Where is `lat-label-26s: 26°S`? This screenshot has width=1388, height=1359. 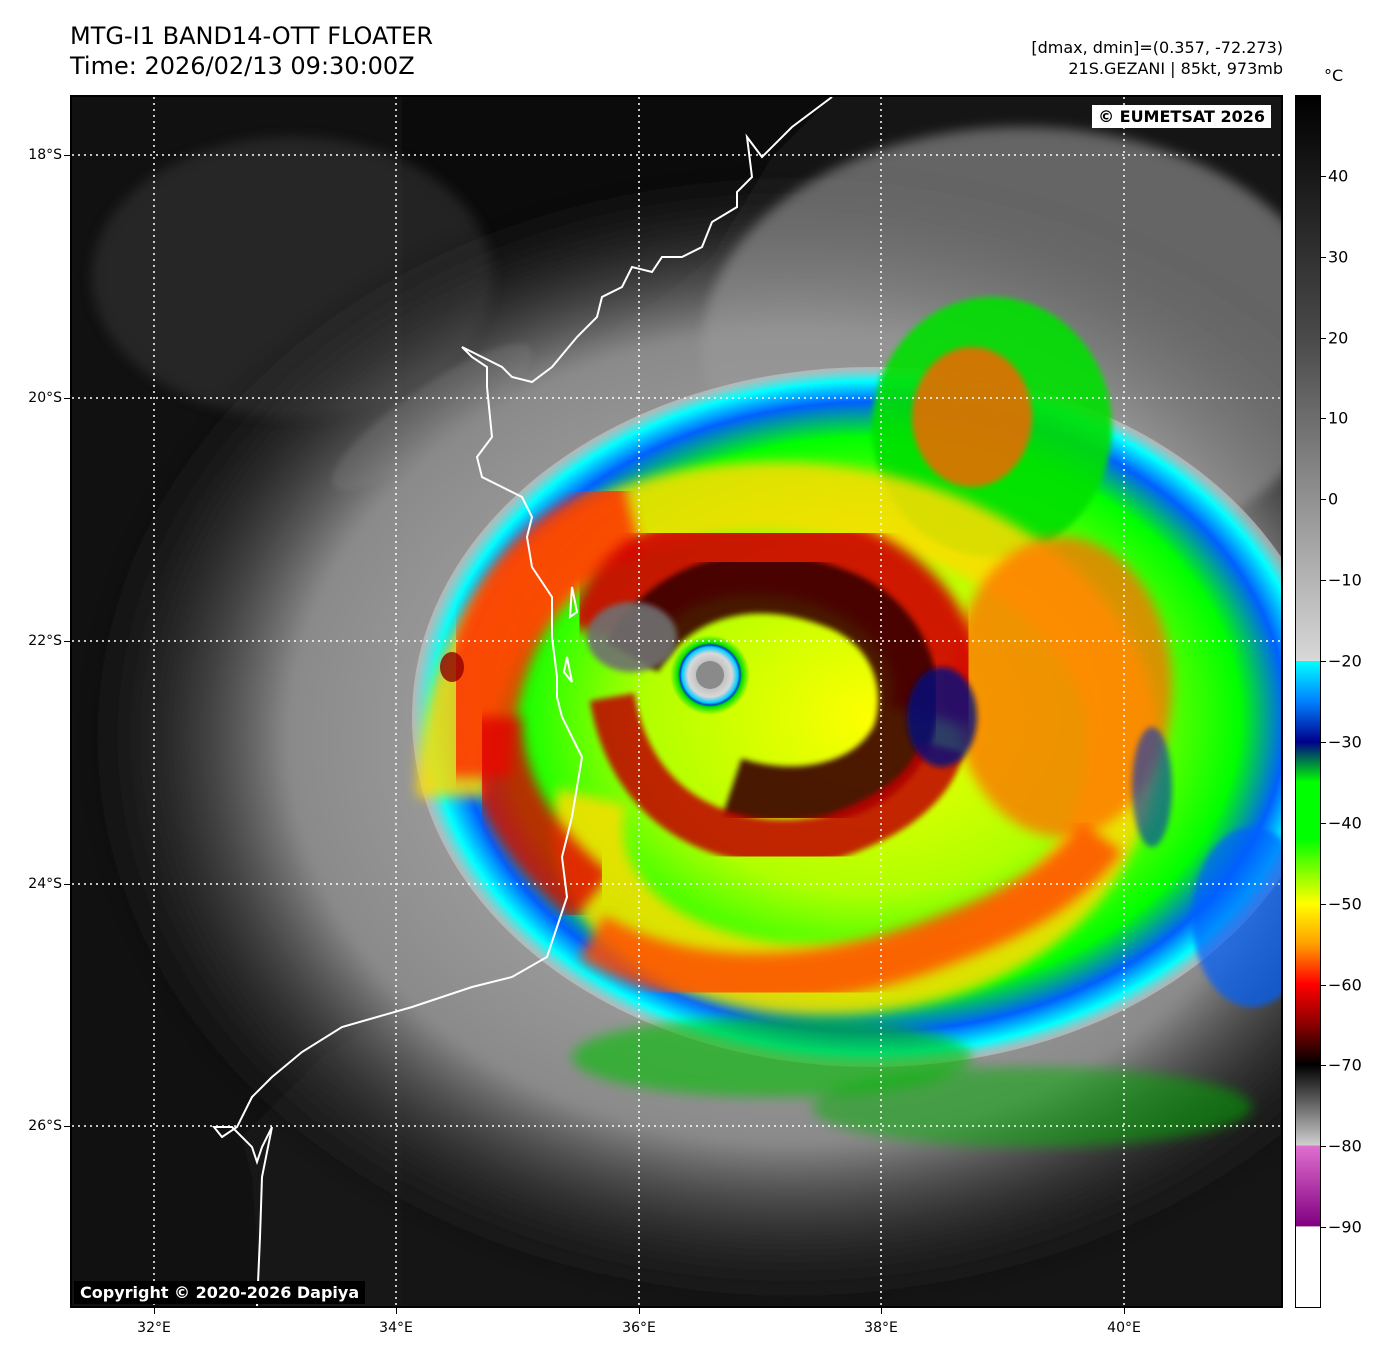 lat-label-26s: 26°S is located at coordinates (45, 1126).